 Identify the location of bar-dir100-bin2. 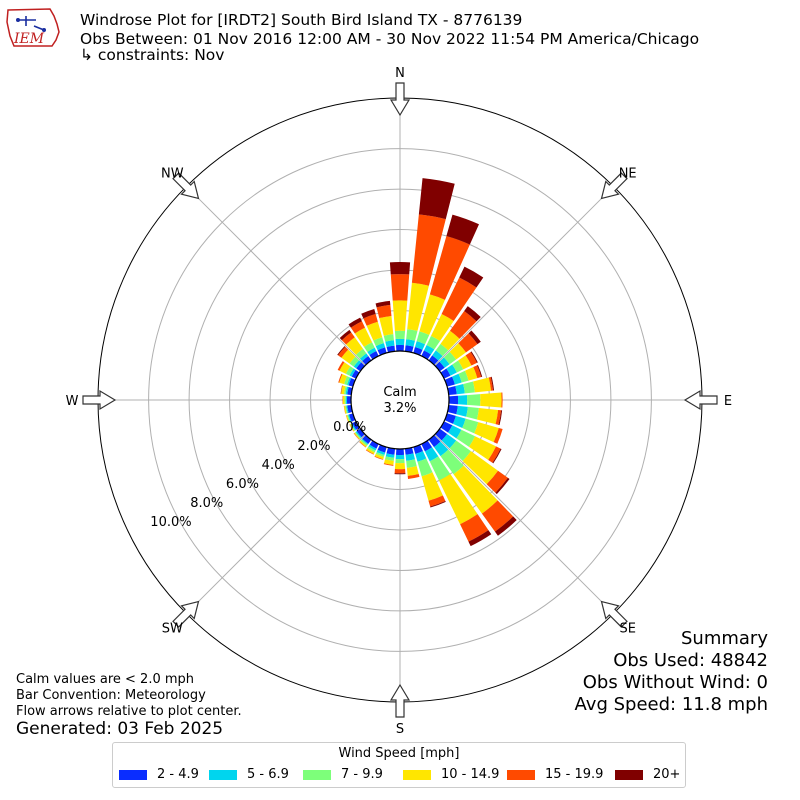
(462, 411).